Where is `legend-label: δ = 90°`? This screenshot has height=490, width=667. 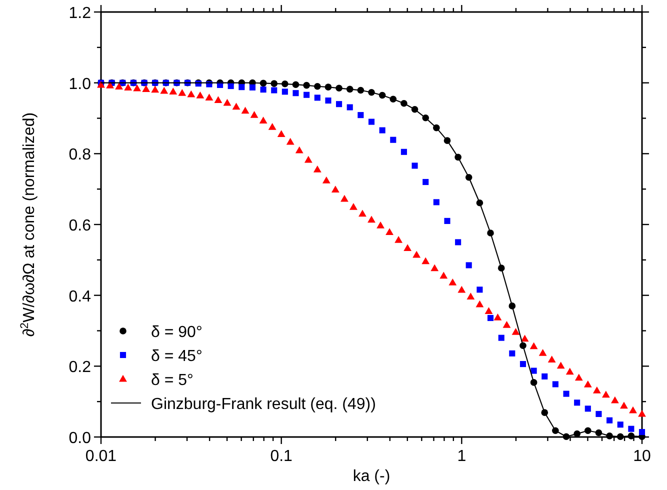
legend-label: δ = 90° is located at coordinates (176, 332).